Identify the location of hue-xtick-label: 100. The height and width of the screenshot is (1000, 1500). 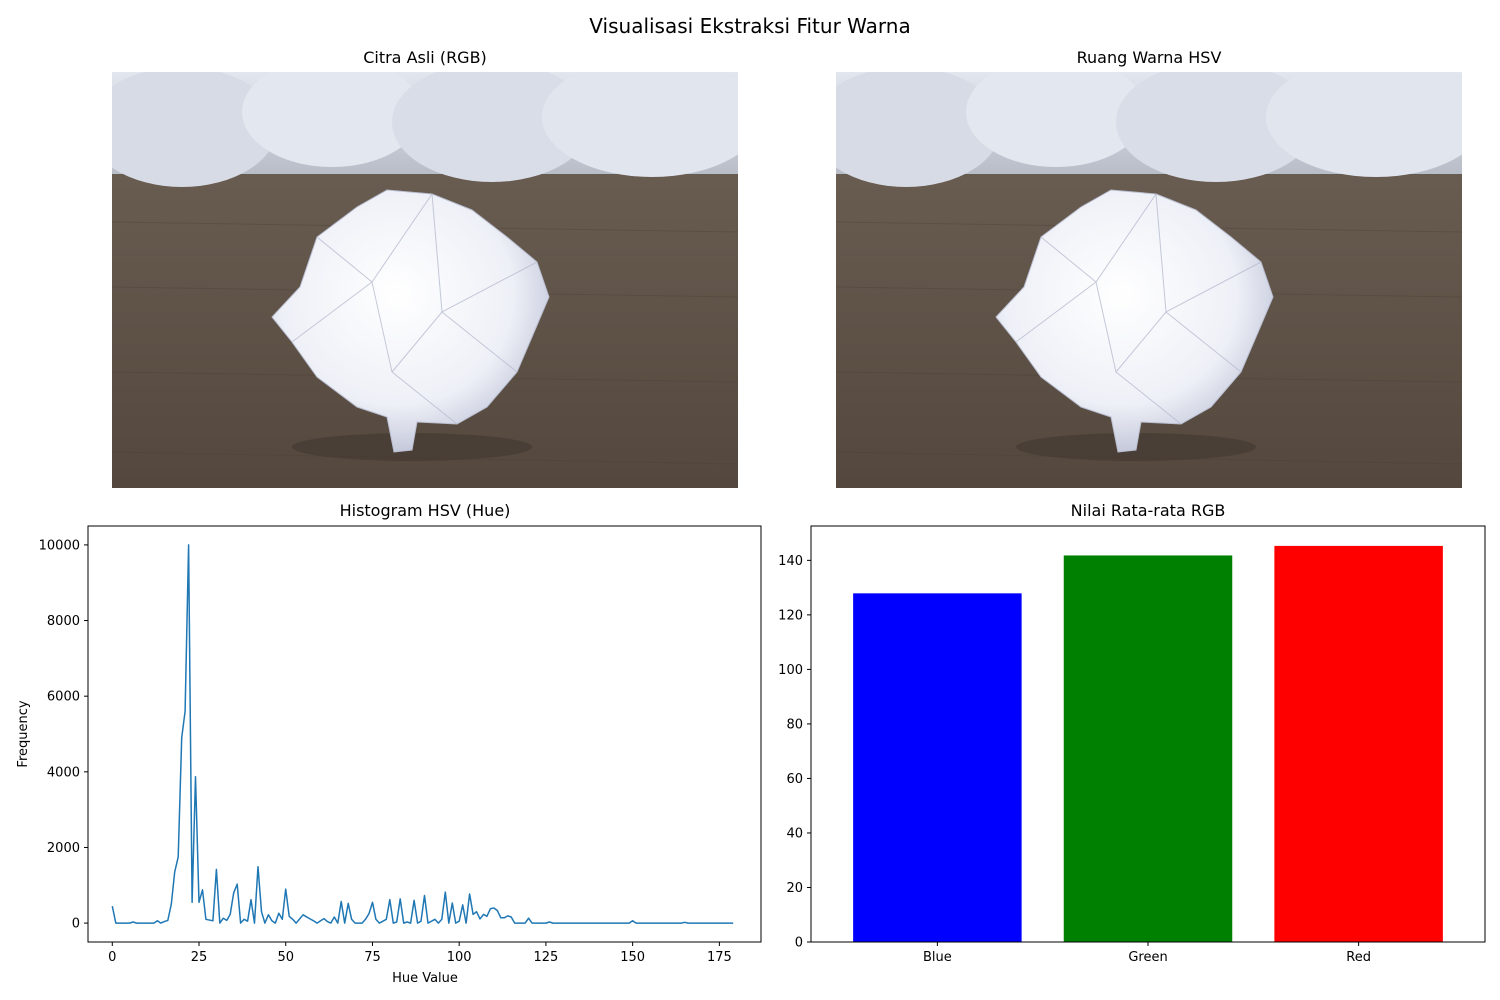
(459, 957).